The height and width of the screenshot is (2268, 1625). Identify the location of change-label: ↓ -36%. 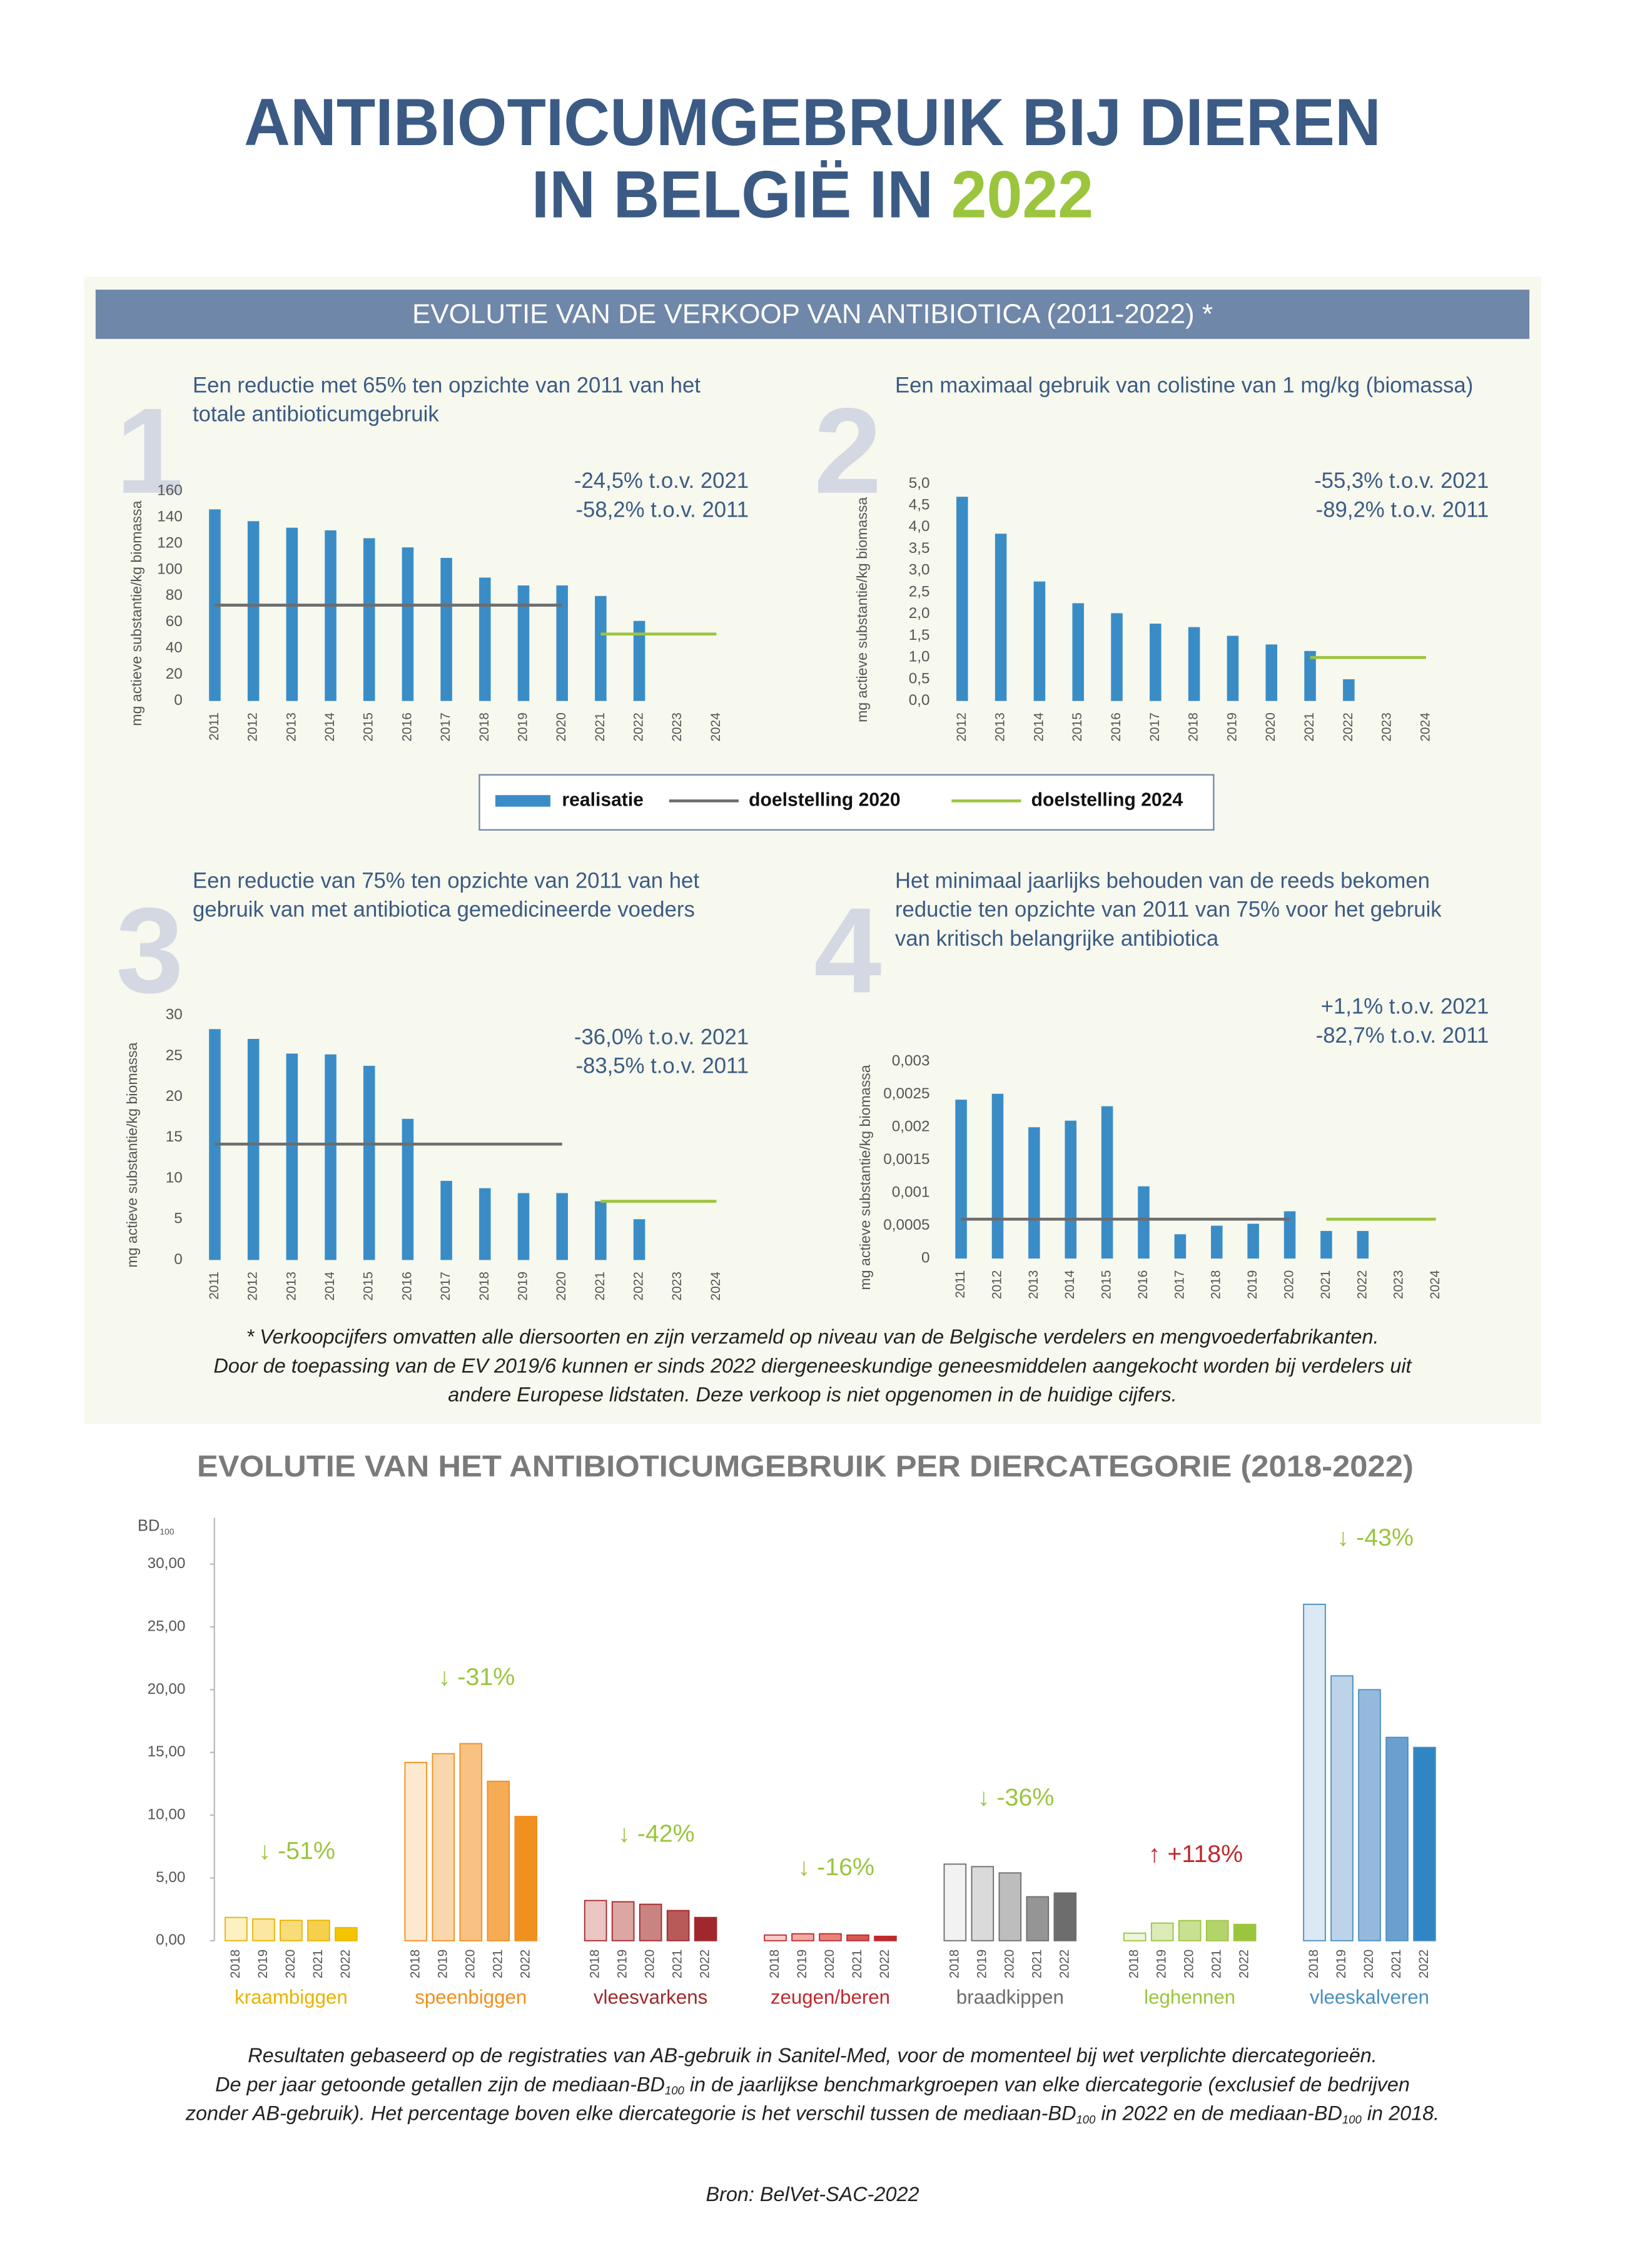
(1016, 1797).